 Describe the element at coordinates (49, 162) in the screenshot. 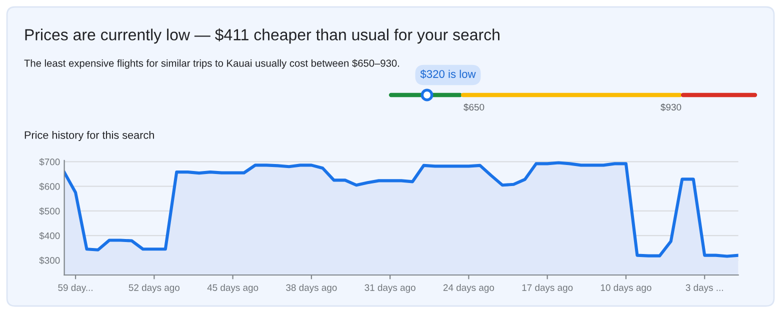

I see `y-tick-label: $700` at that location.